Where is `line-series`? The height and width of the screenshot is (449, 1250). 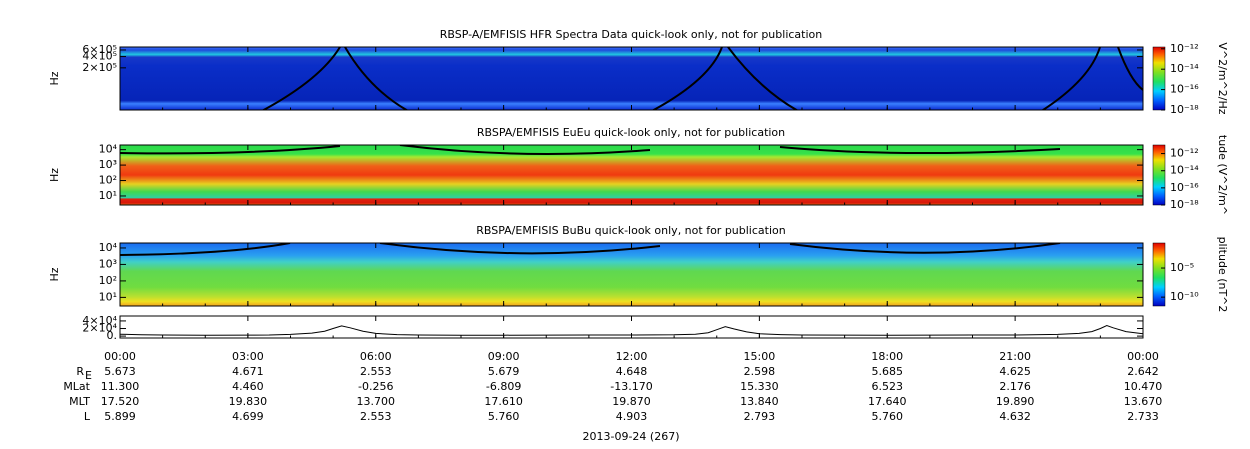
line-series is located at coordinates (631, 330).